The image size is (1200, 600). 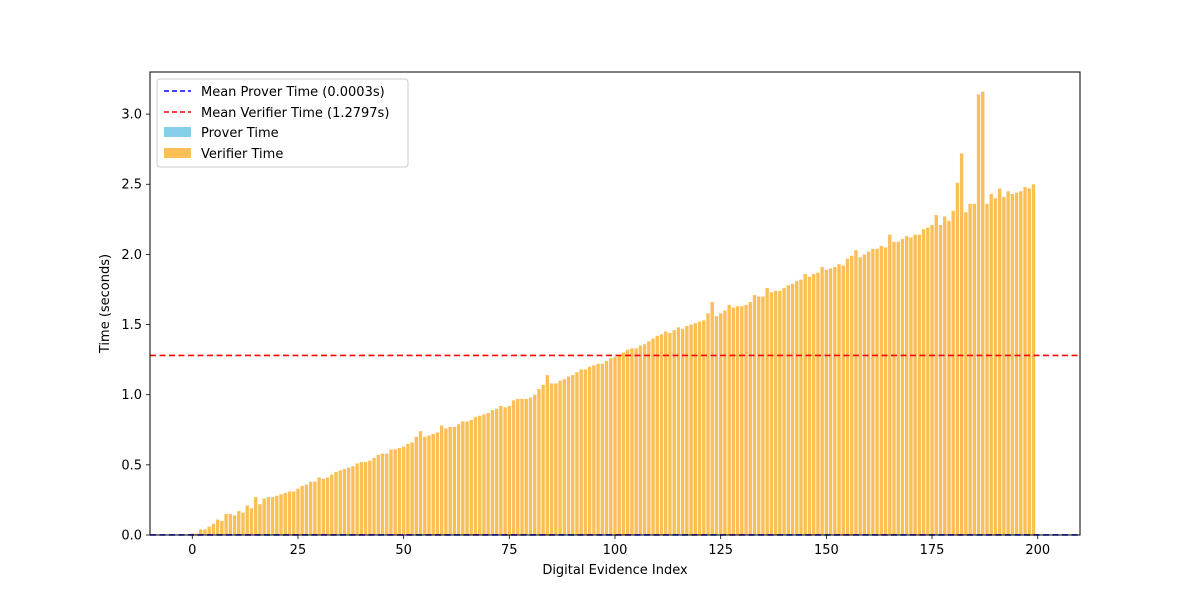 What do you see at coordinates (826, 550) in the screenshot?
I see `x-tick-label: 150` at bounding box center [826, 550].